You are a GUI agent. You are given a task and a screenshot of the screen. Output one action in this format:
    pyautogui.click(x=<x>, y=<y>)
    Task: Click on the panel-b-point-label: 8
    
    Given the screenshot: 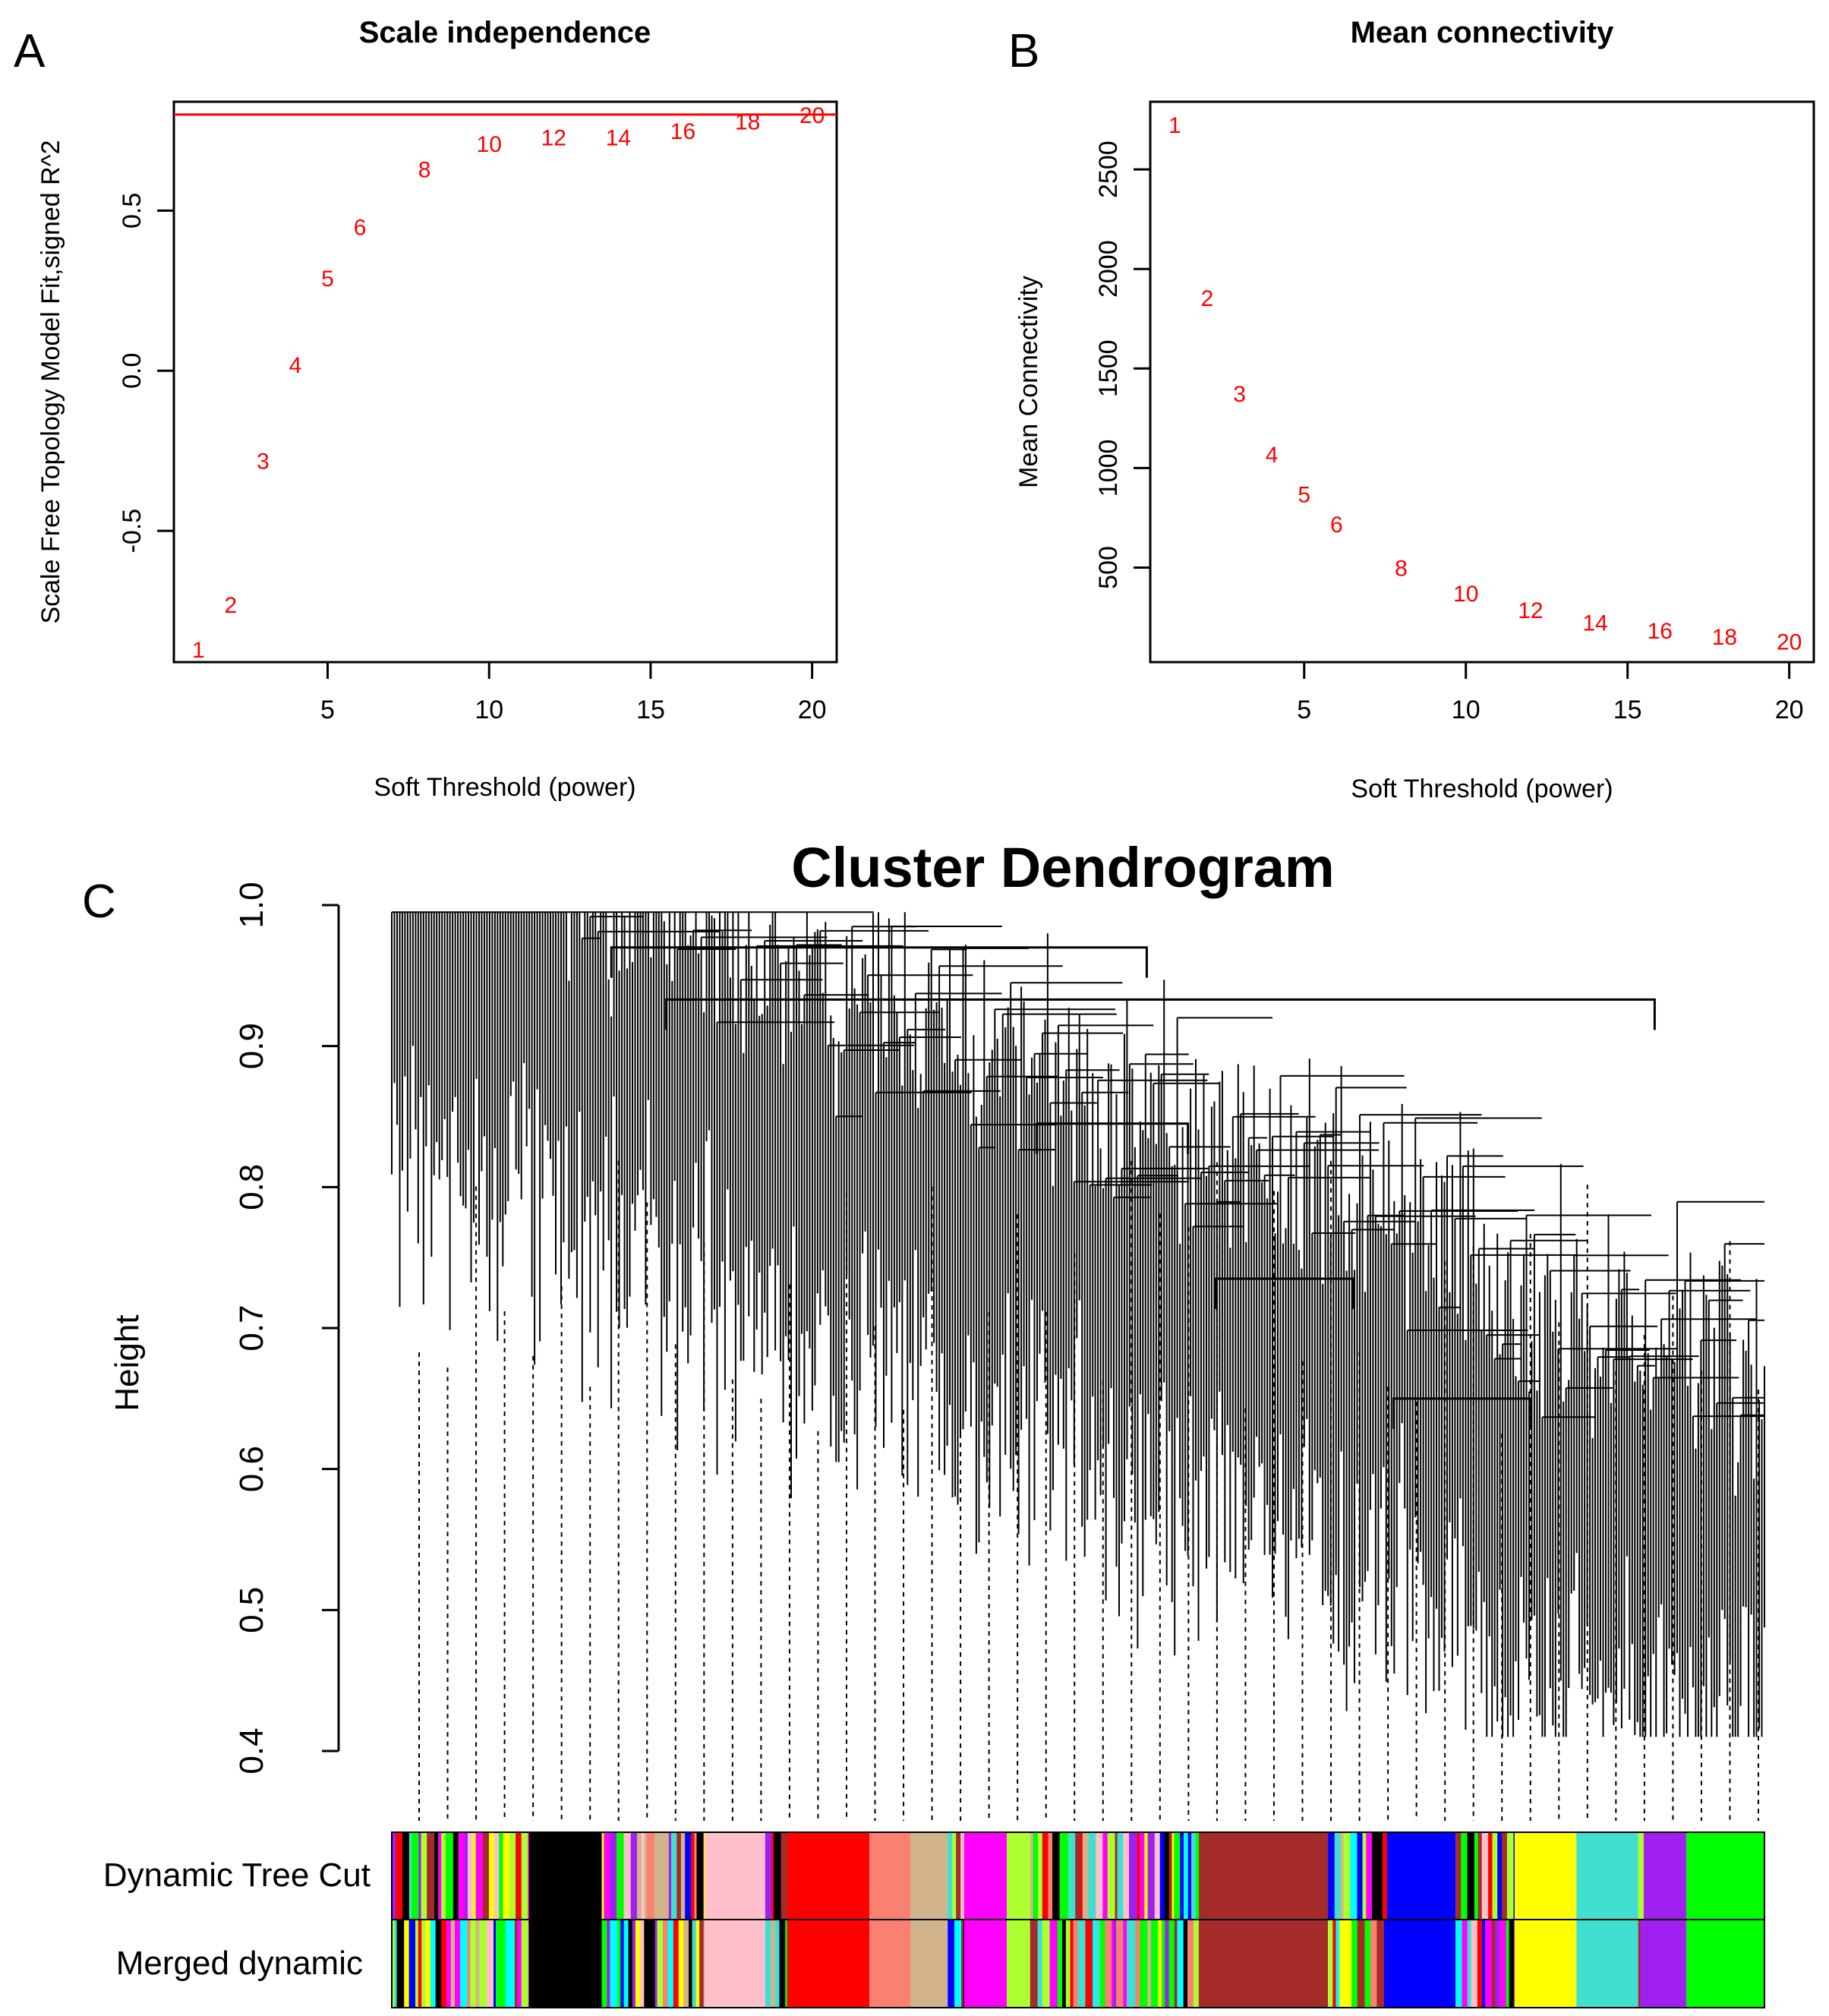 What is the action you would take?
    pyautogui.click(x=1401, y=568)
    